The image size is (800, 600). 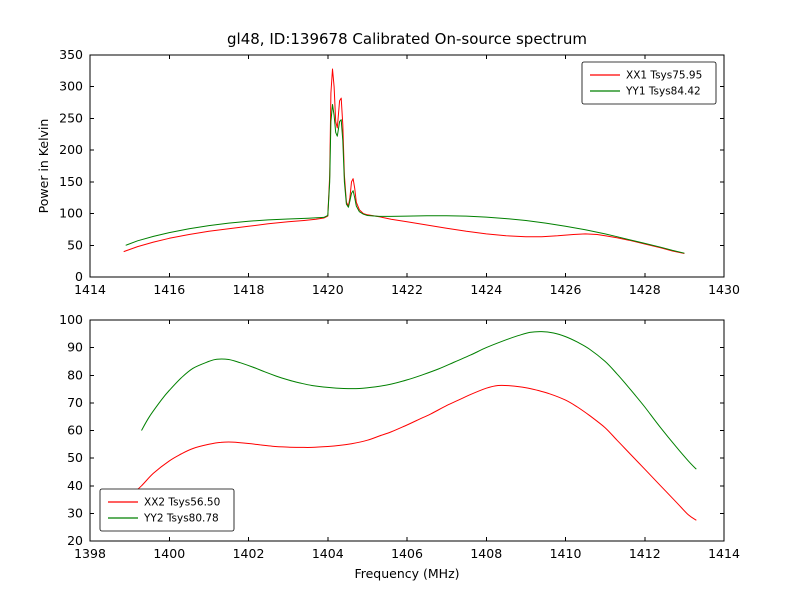 I want to click on x-tick-label: 1402, so click(x=249, y=553).